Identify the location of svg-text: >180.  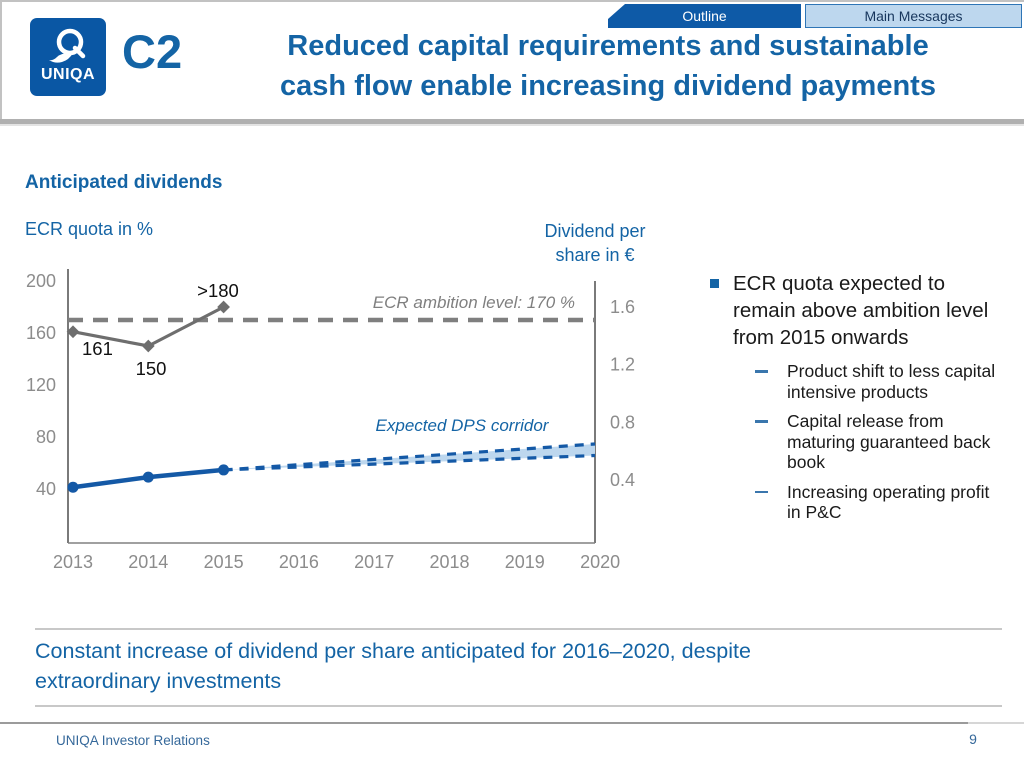
(218, 290).